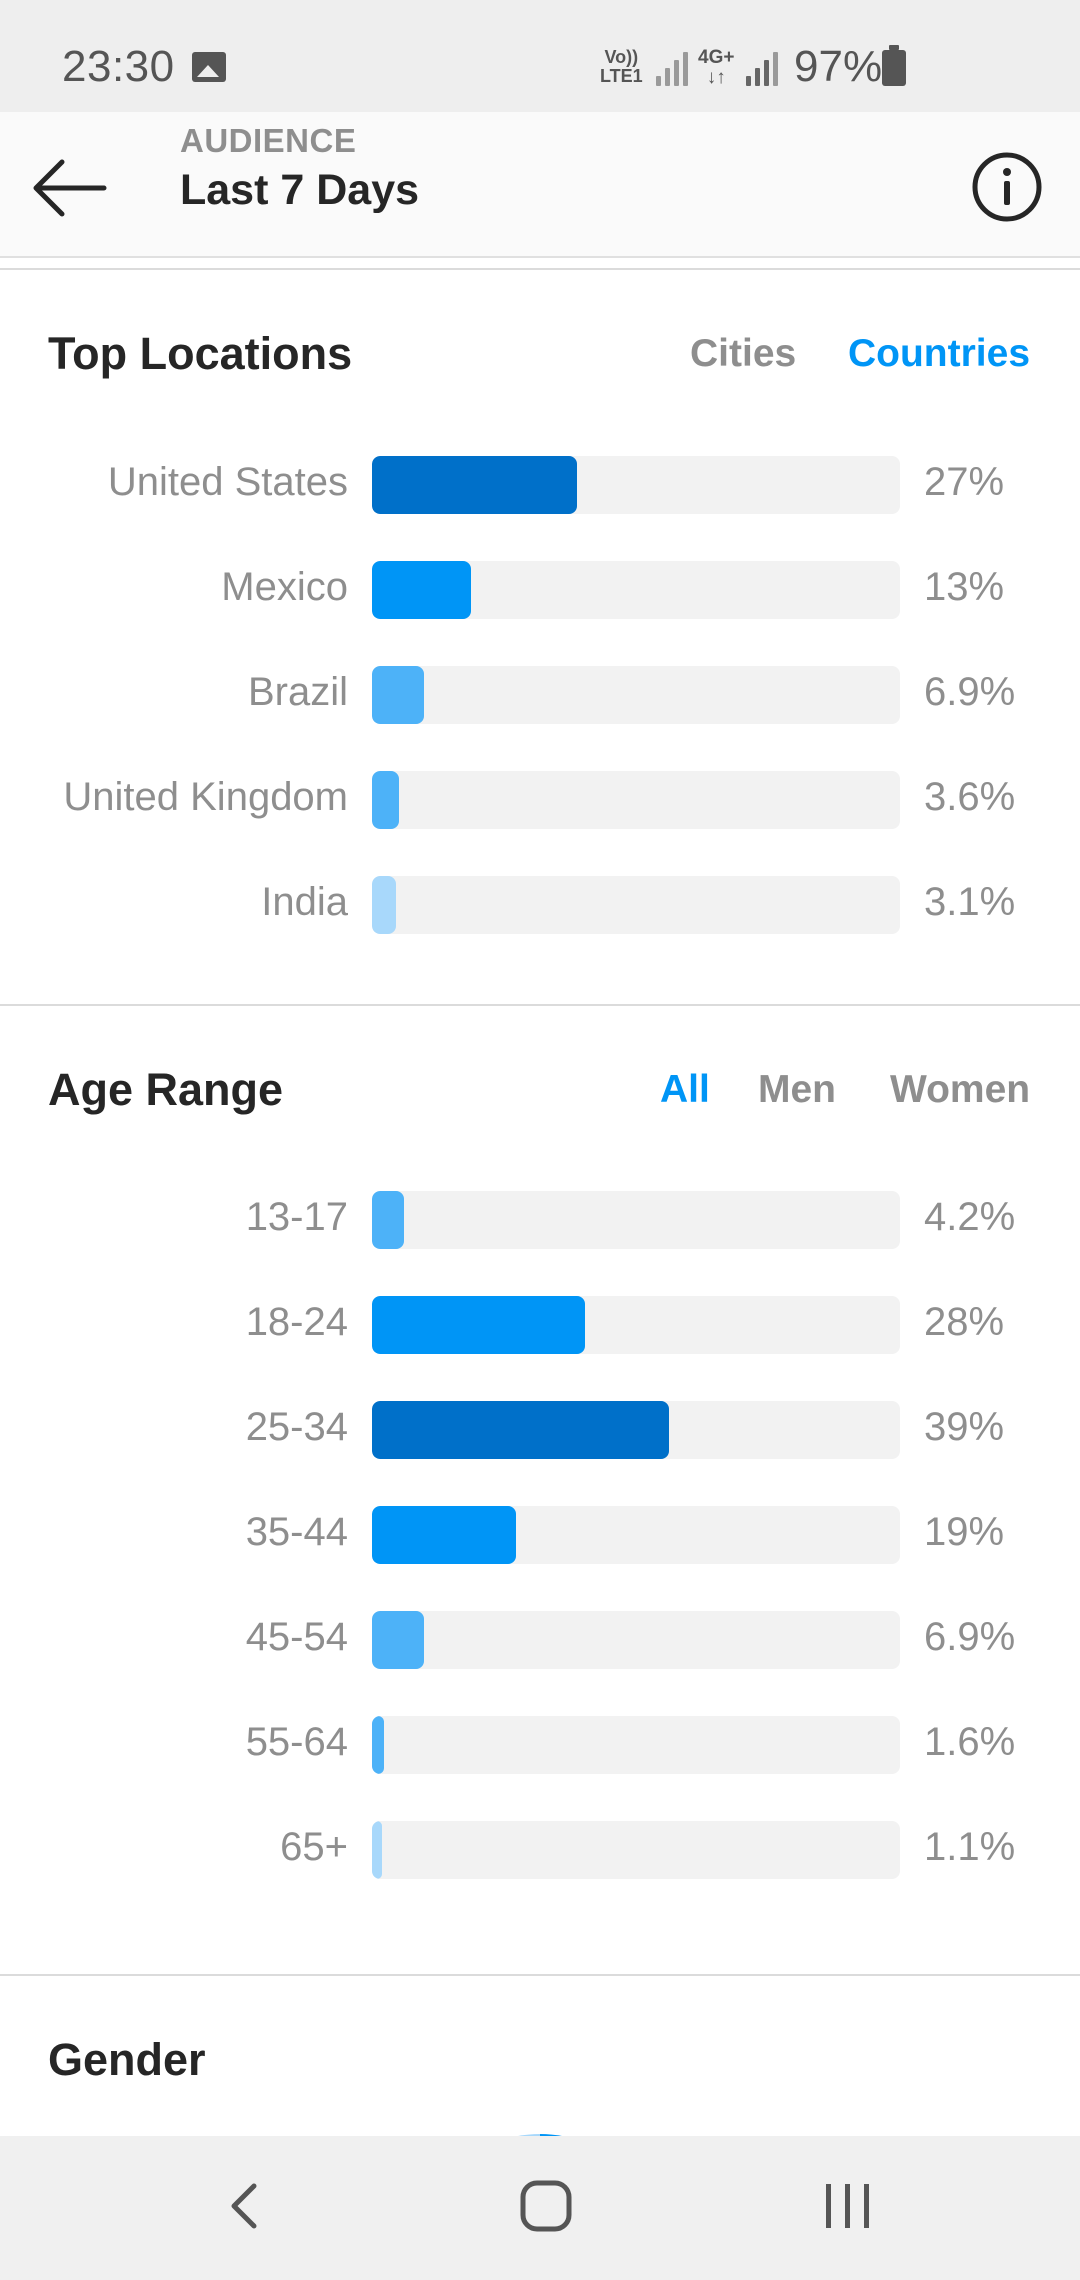 Image resolution: width=1080 pixels, height=2280 pixels. I want to click on location-label: Brazil, so click(297, 692).